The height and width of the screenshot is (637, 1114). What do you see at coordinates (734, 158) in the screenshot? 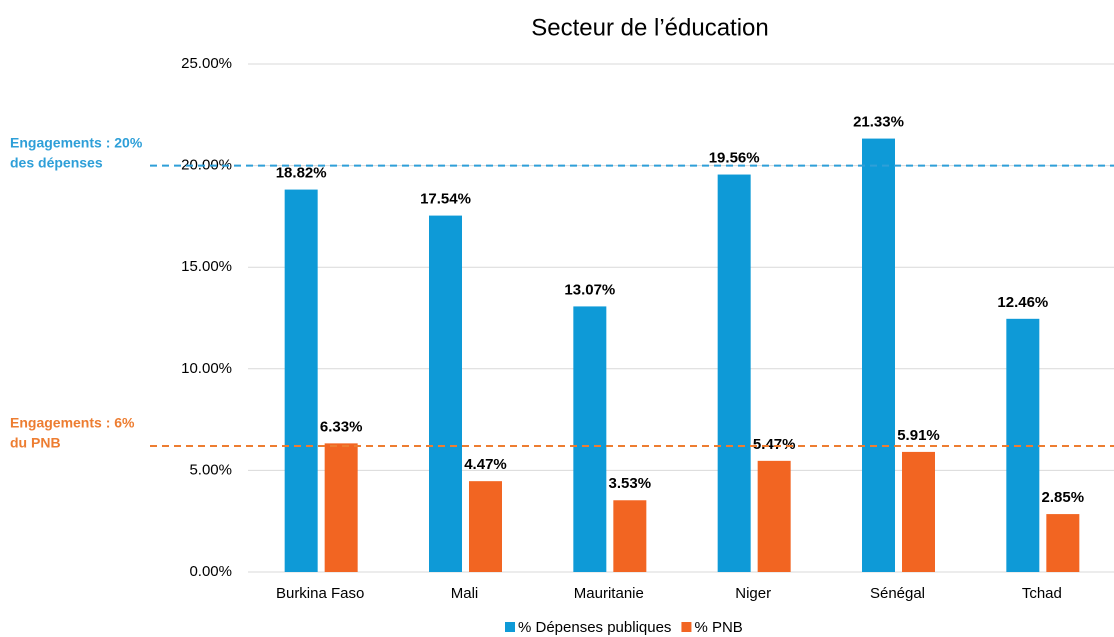
I see `value-label: 19.56%` at bounding box center [734, 158].